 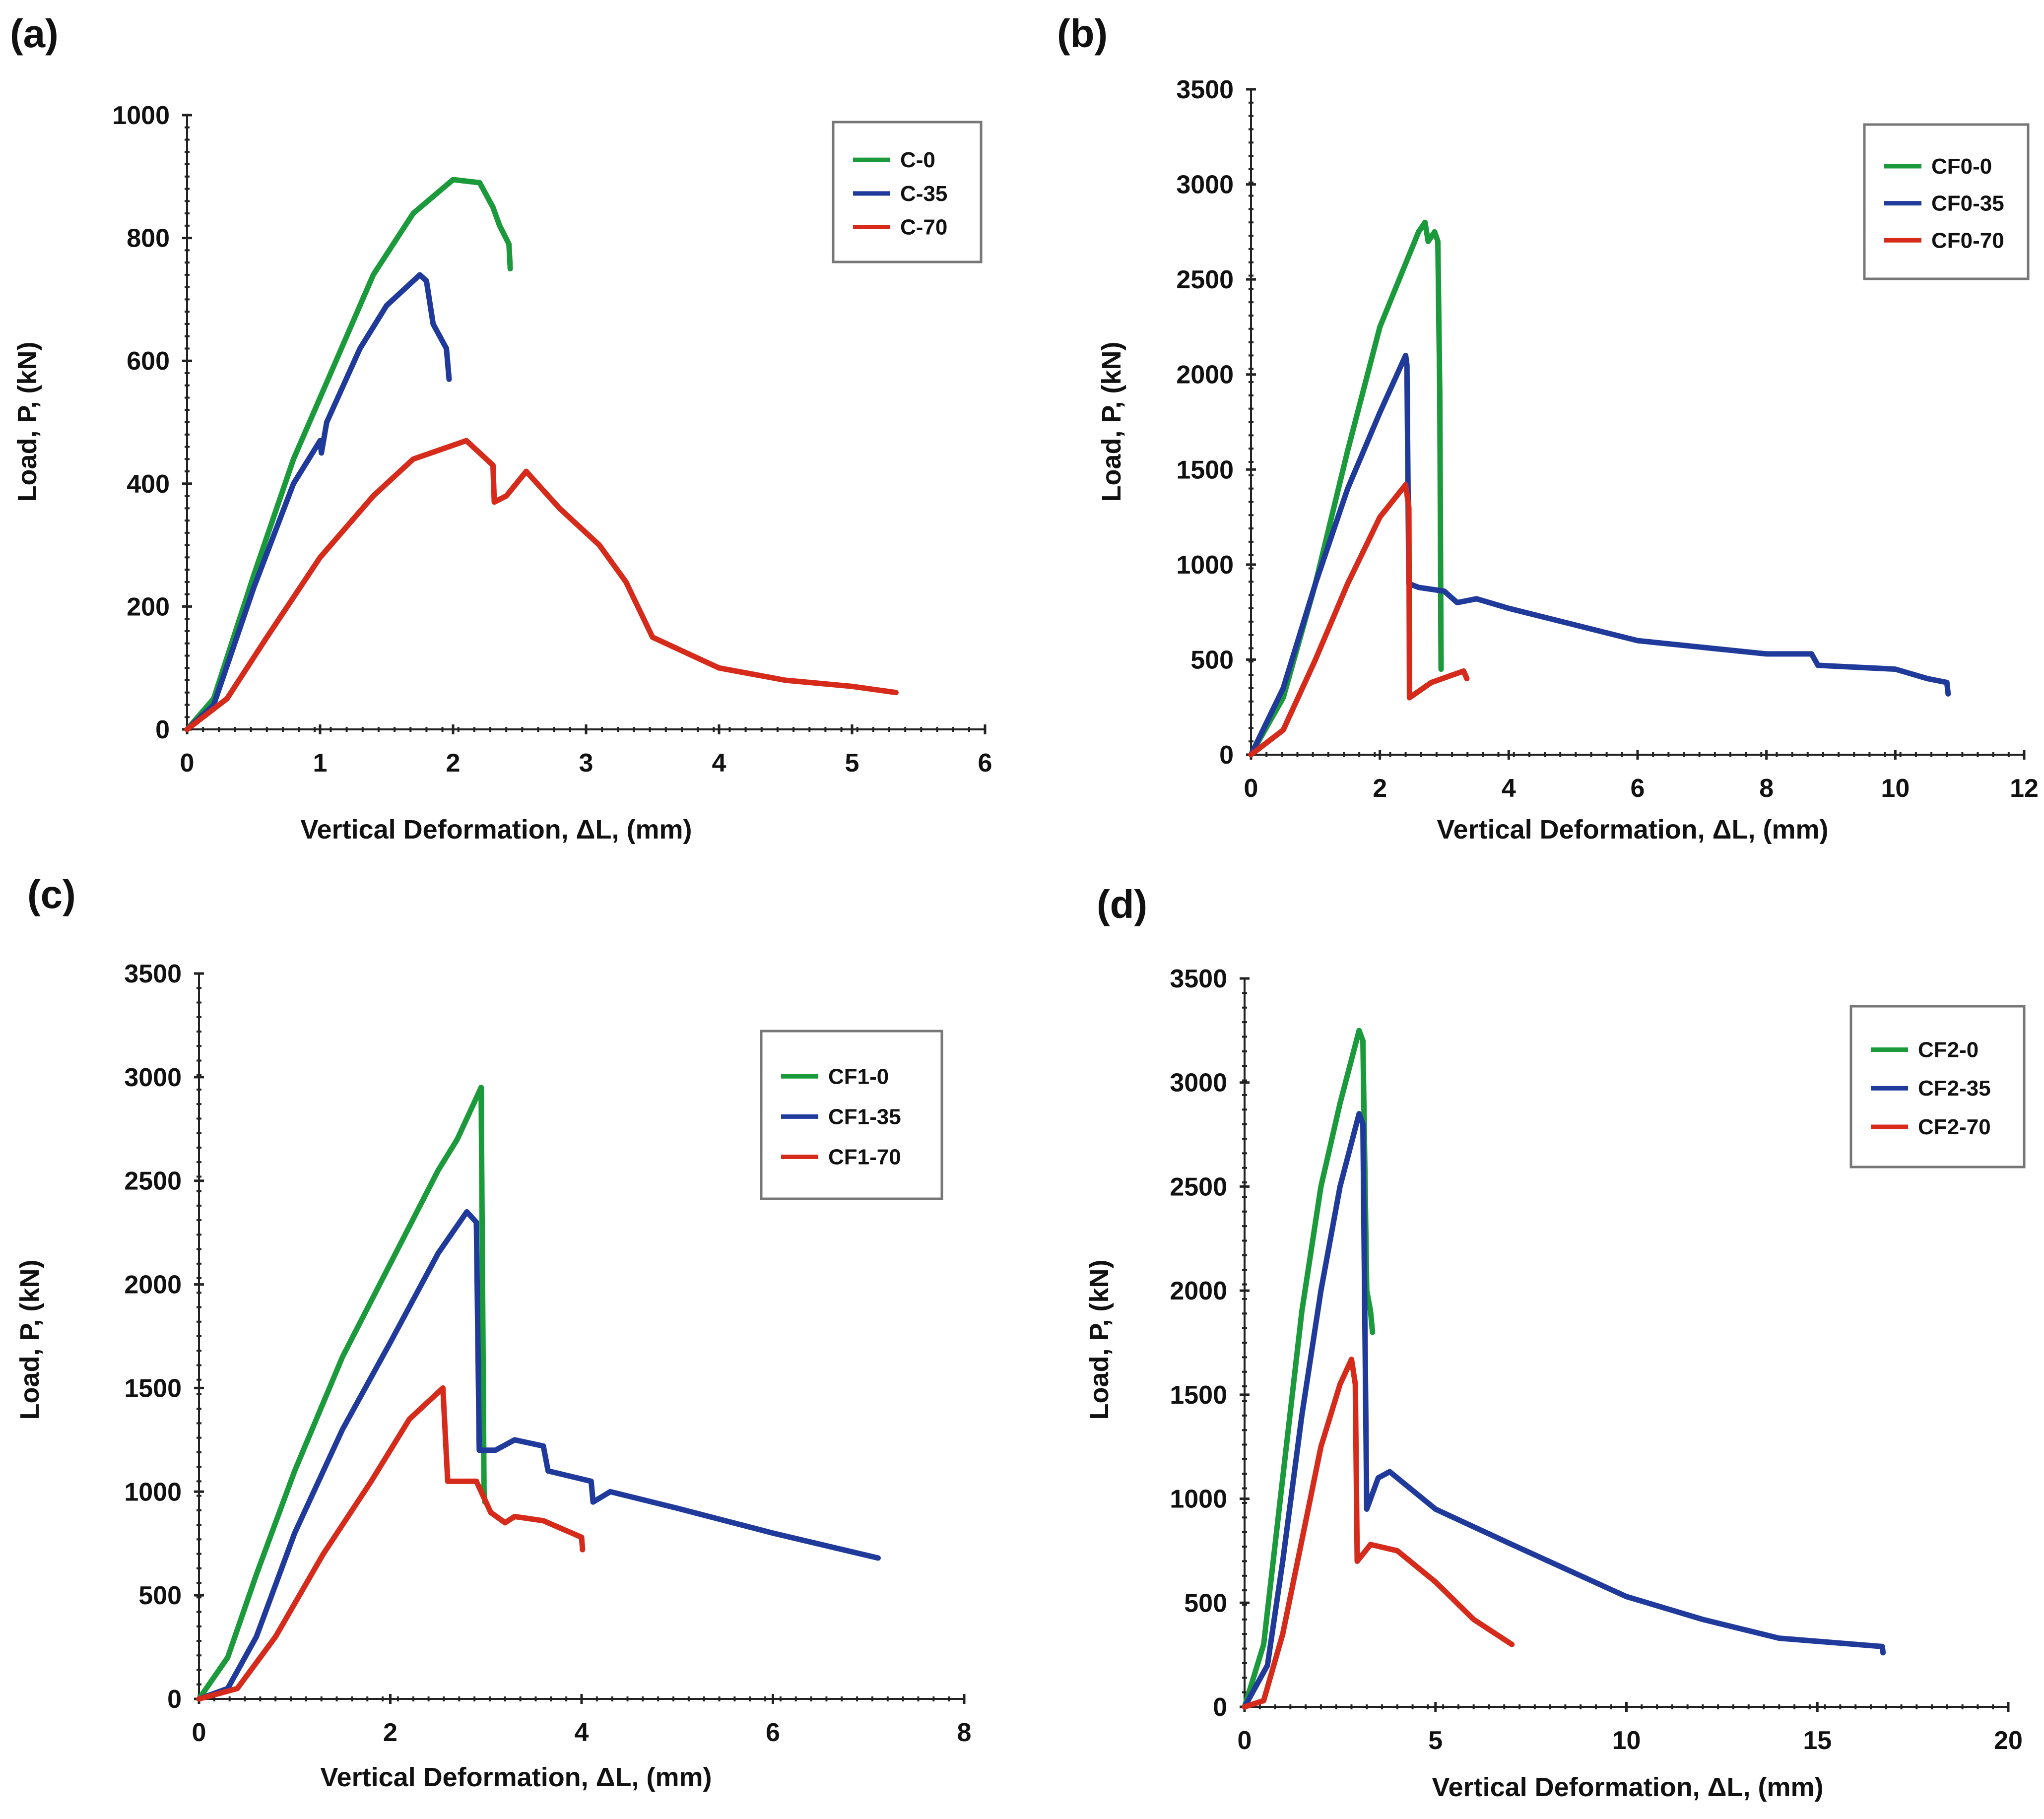 I want to click on legend-label: C-70, so click(x=923, y=227).